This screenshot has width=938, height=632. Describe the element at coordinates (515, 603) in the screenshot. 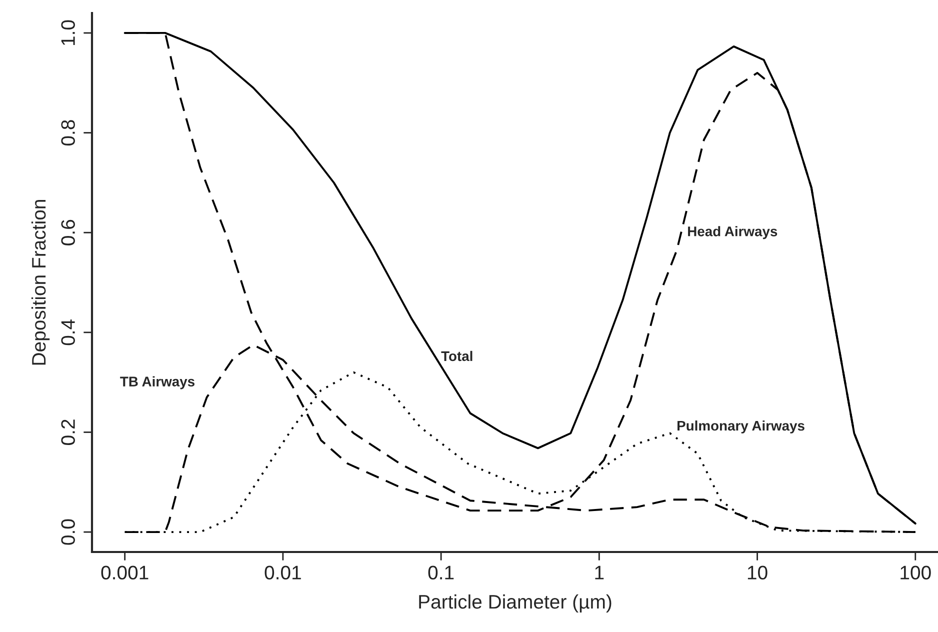

I see `x-axis-title: Particle Diameter (µm)` at that location.